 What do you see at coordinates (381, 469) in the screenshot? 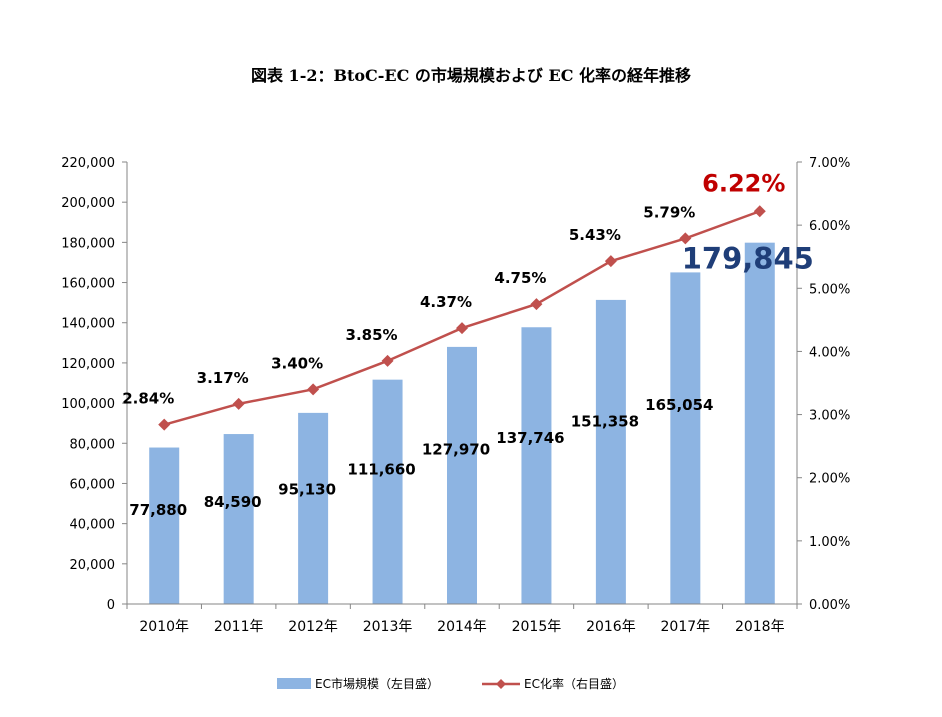
I see `bar-value-label-4: 111,660` at bounding box center [381, 469].